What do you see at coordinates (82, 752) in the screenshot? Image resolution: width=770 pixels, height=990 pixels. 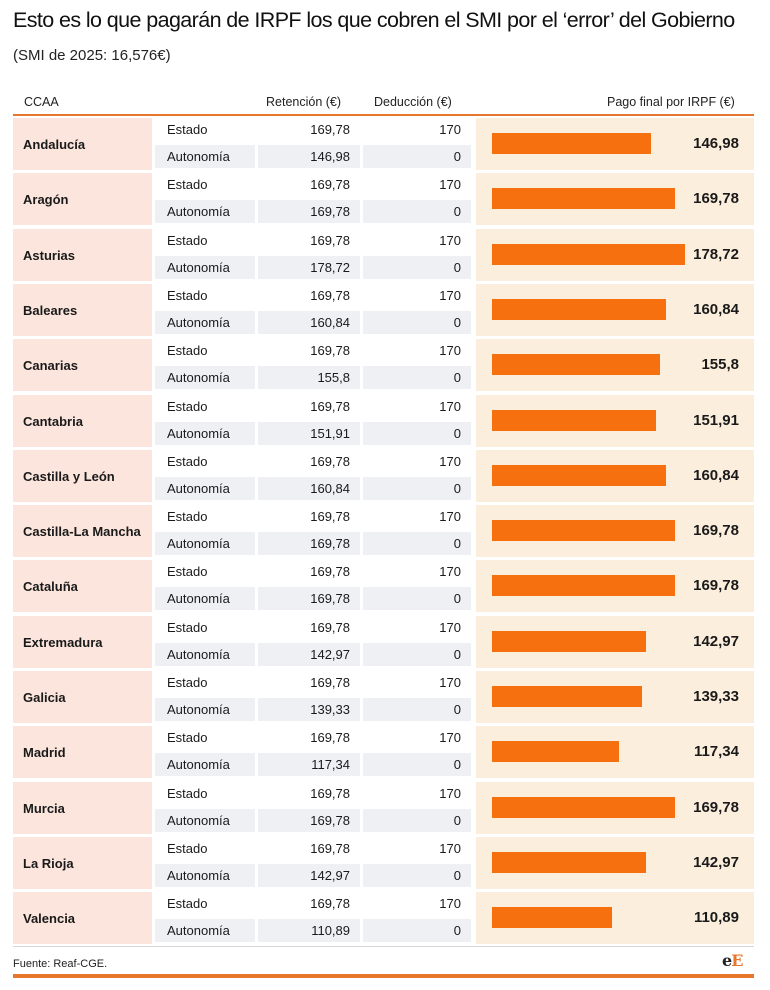 I see `region-name: Madrid` at bounding box center [82, 752].